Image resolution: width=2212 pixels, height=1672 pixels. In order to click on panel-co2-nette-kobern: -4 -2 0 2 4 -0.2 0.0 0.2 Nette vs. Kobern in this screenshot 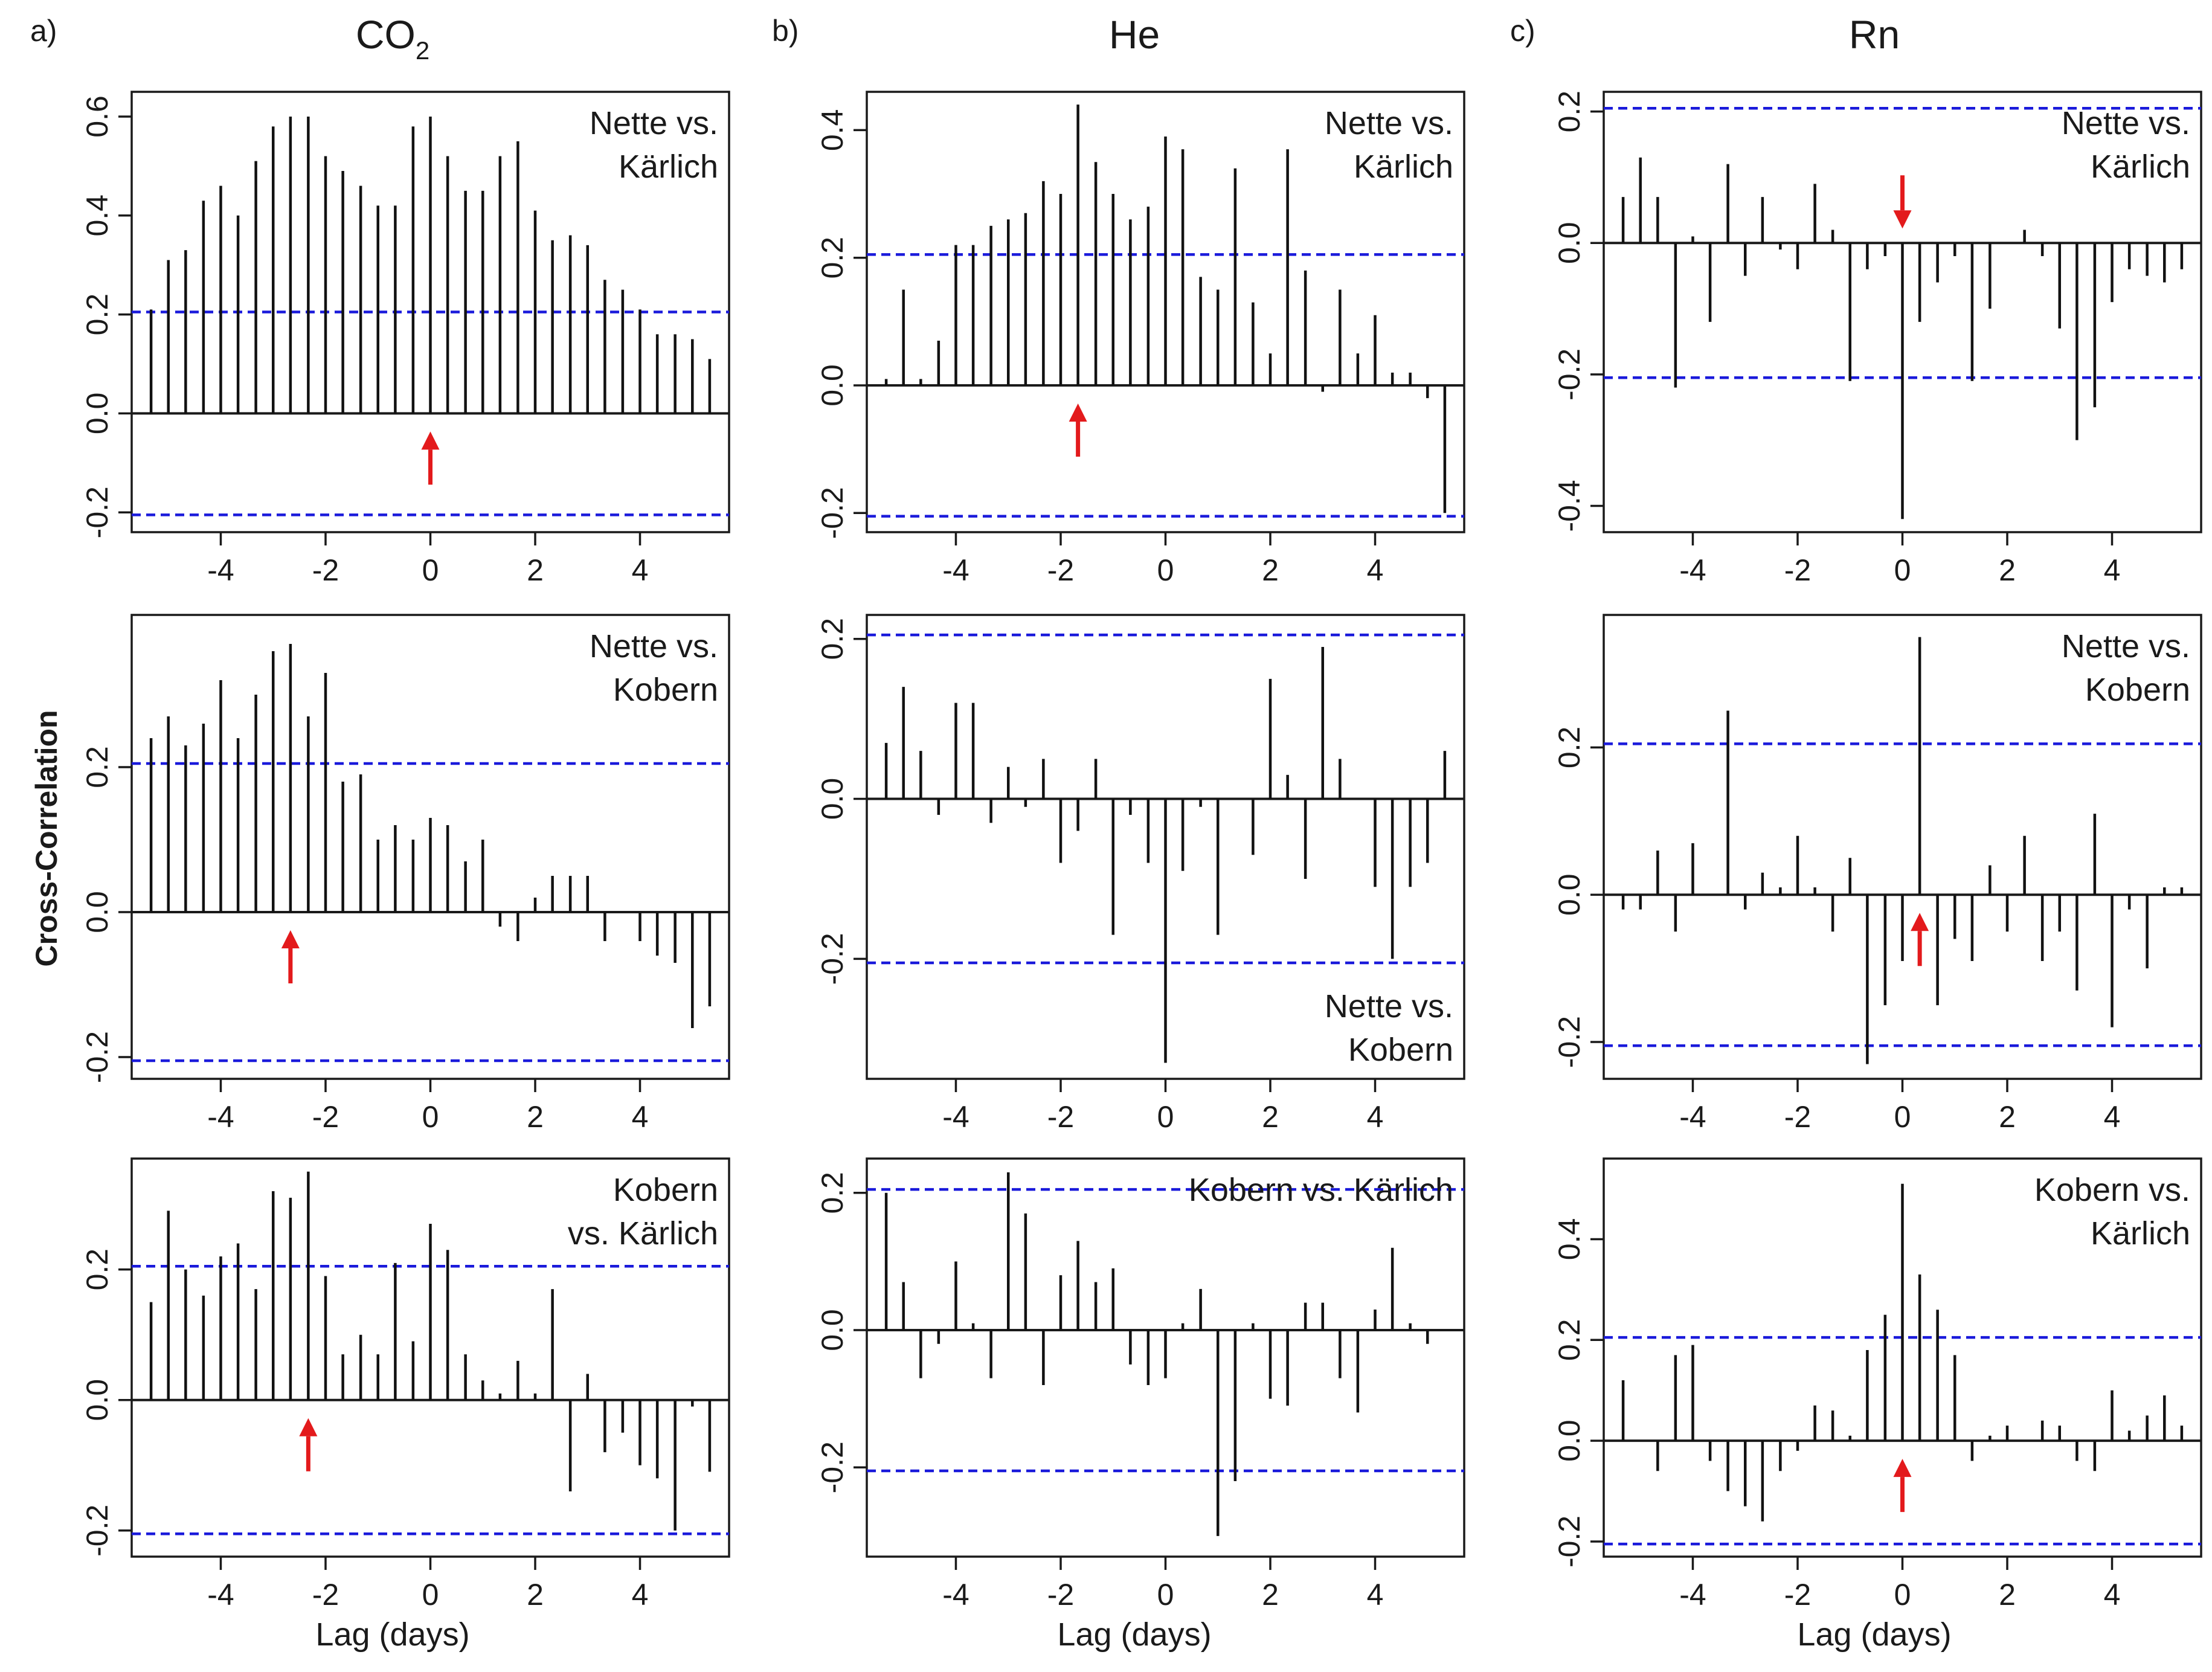, I will do `click(405, 874)`.